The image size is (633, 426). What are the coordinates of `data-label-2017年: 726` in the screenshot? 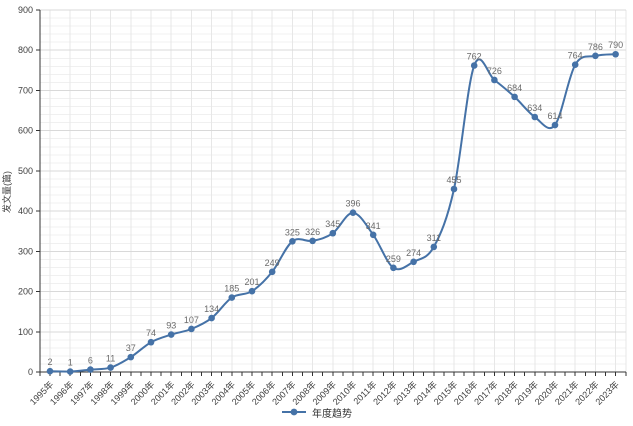 It's located at (494, 71).